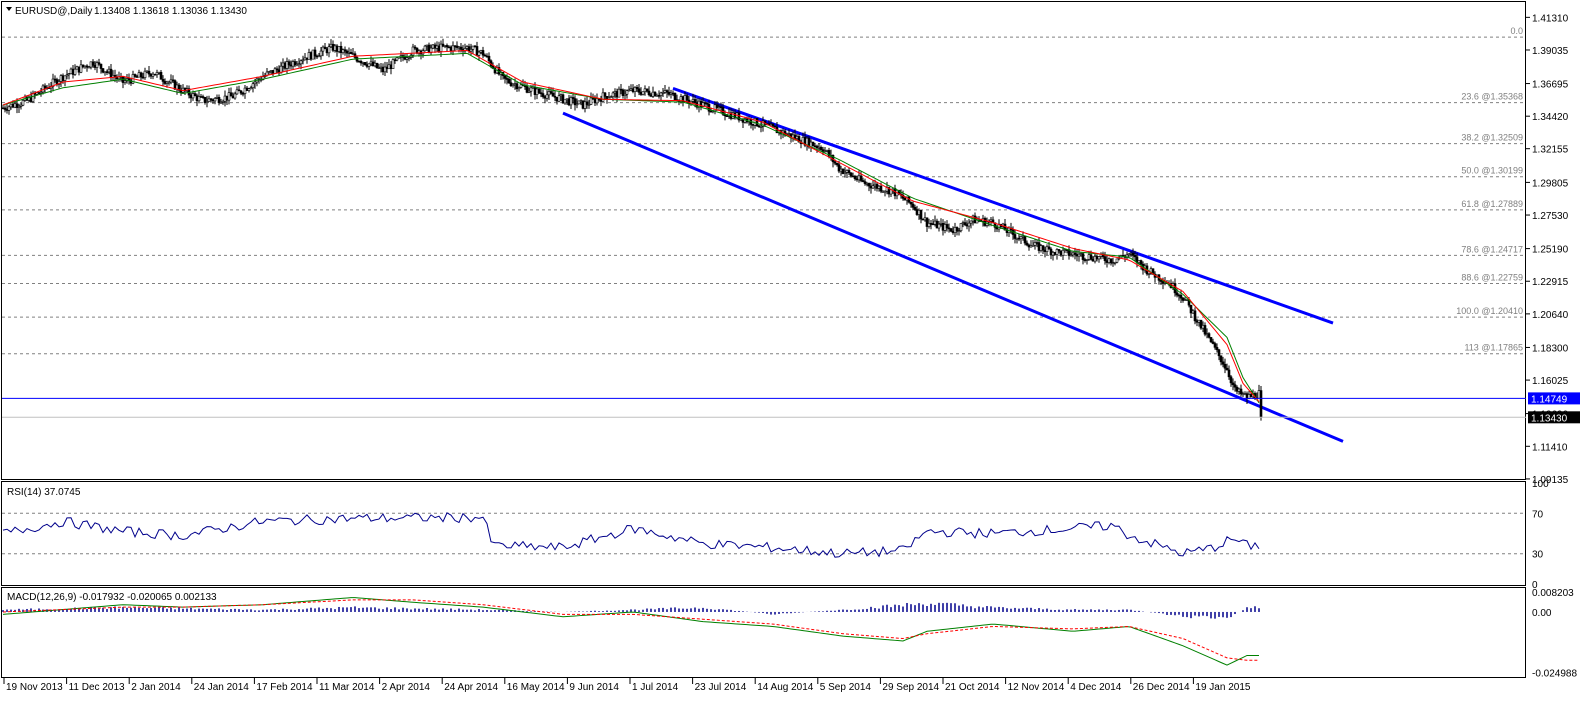 Image resolution: width=1596 pixels, height=706 pixels. What do you see at coordinates (471, 687) in the screenshot?
I see `time-tick-label: 24 Apr 2014` at bounding box center [471, 687].